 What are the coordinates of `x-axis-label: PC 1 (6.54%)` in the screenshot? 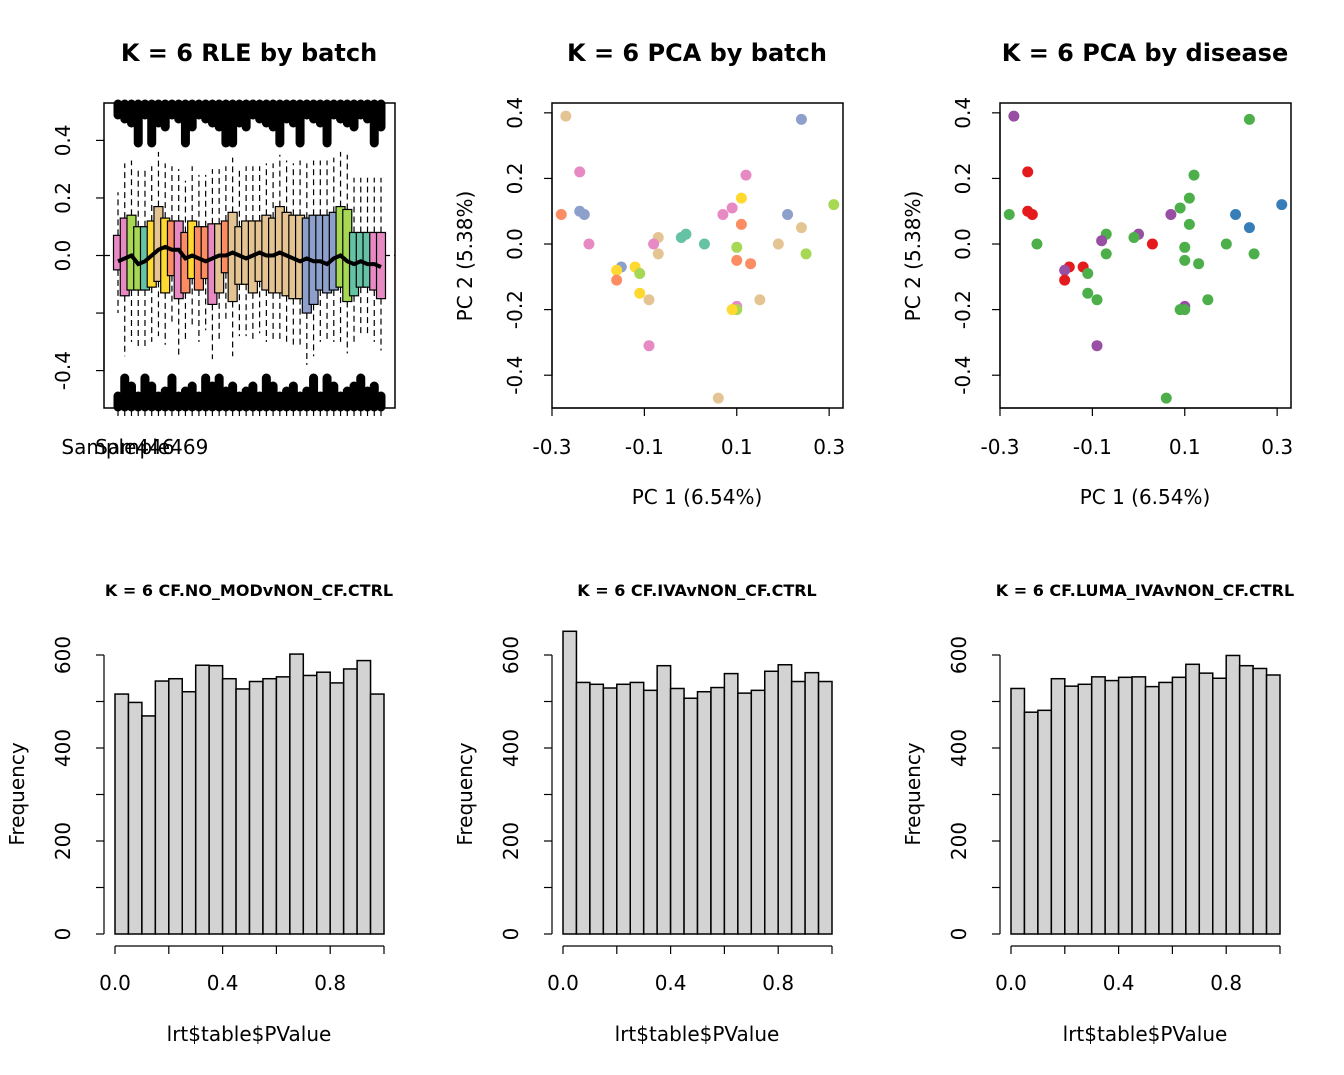 It's located at (697, 497).